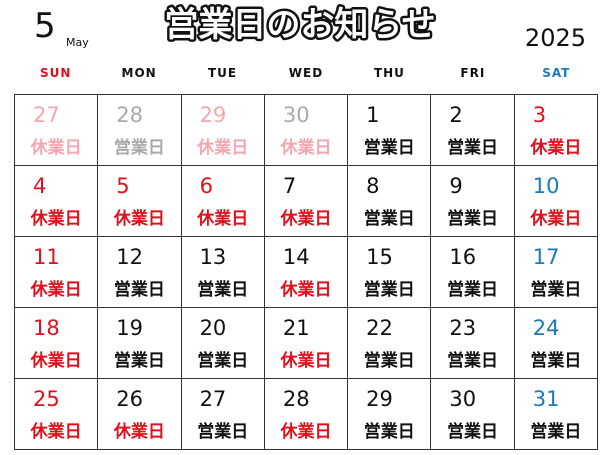 This screenshot has height=455, width=600. What do you see at coordinates (390, 272) in the screenshot?
I see `day-cell: 15 営業日` at bounding box center [390, 272].